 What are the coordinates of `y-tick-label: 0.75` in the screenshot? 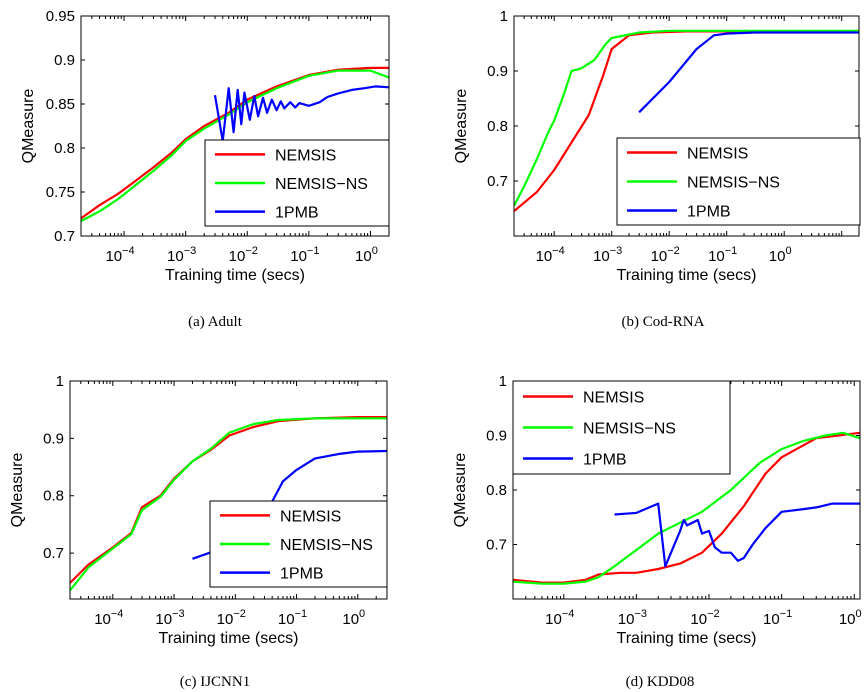 It's located at (60, 192).